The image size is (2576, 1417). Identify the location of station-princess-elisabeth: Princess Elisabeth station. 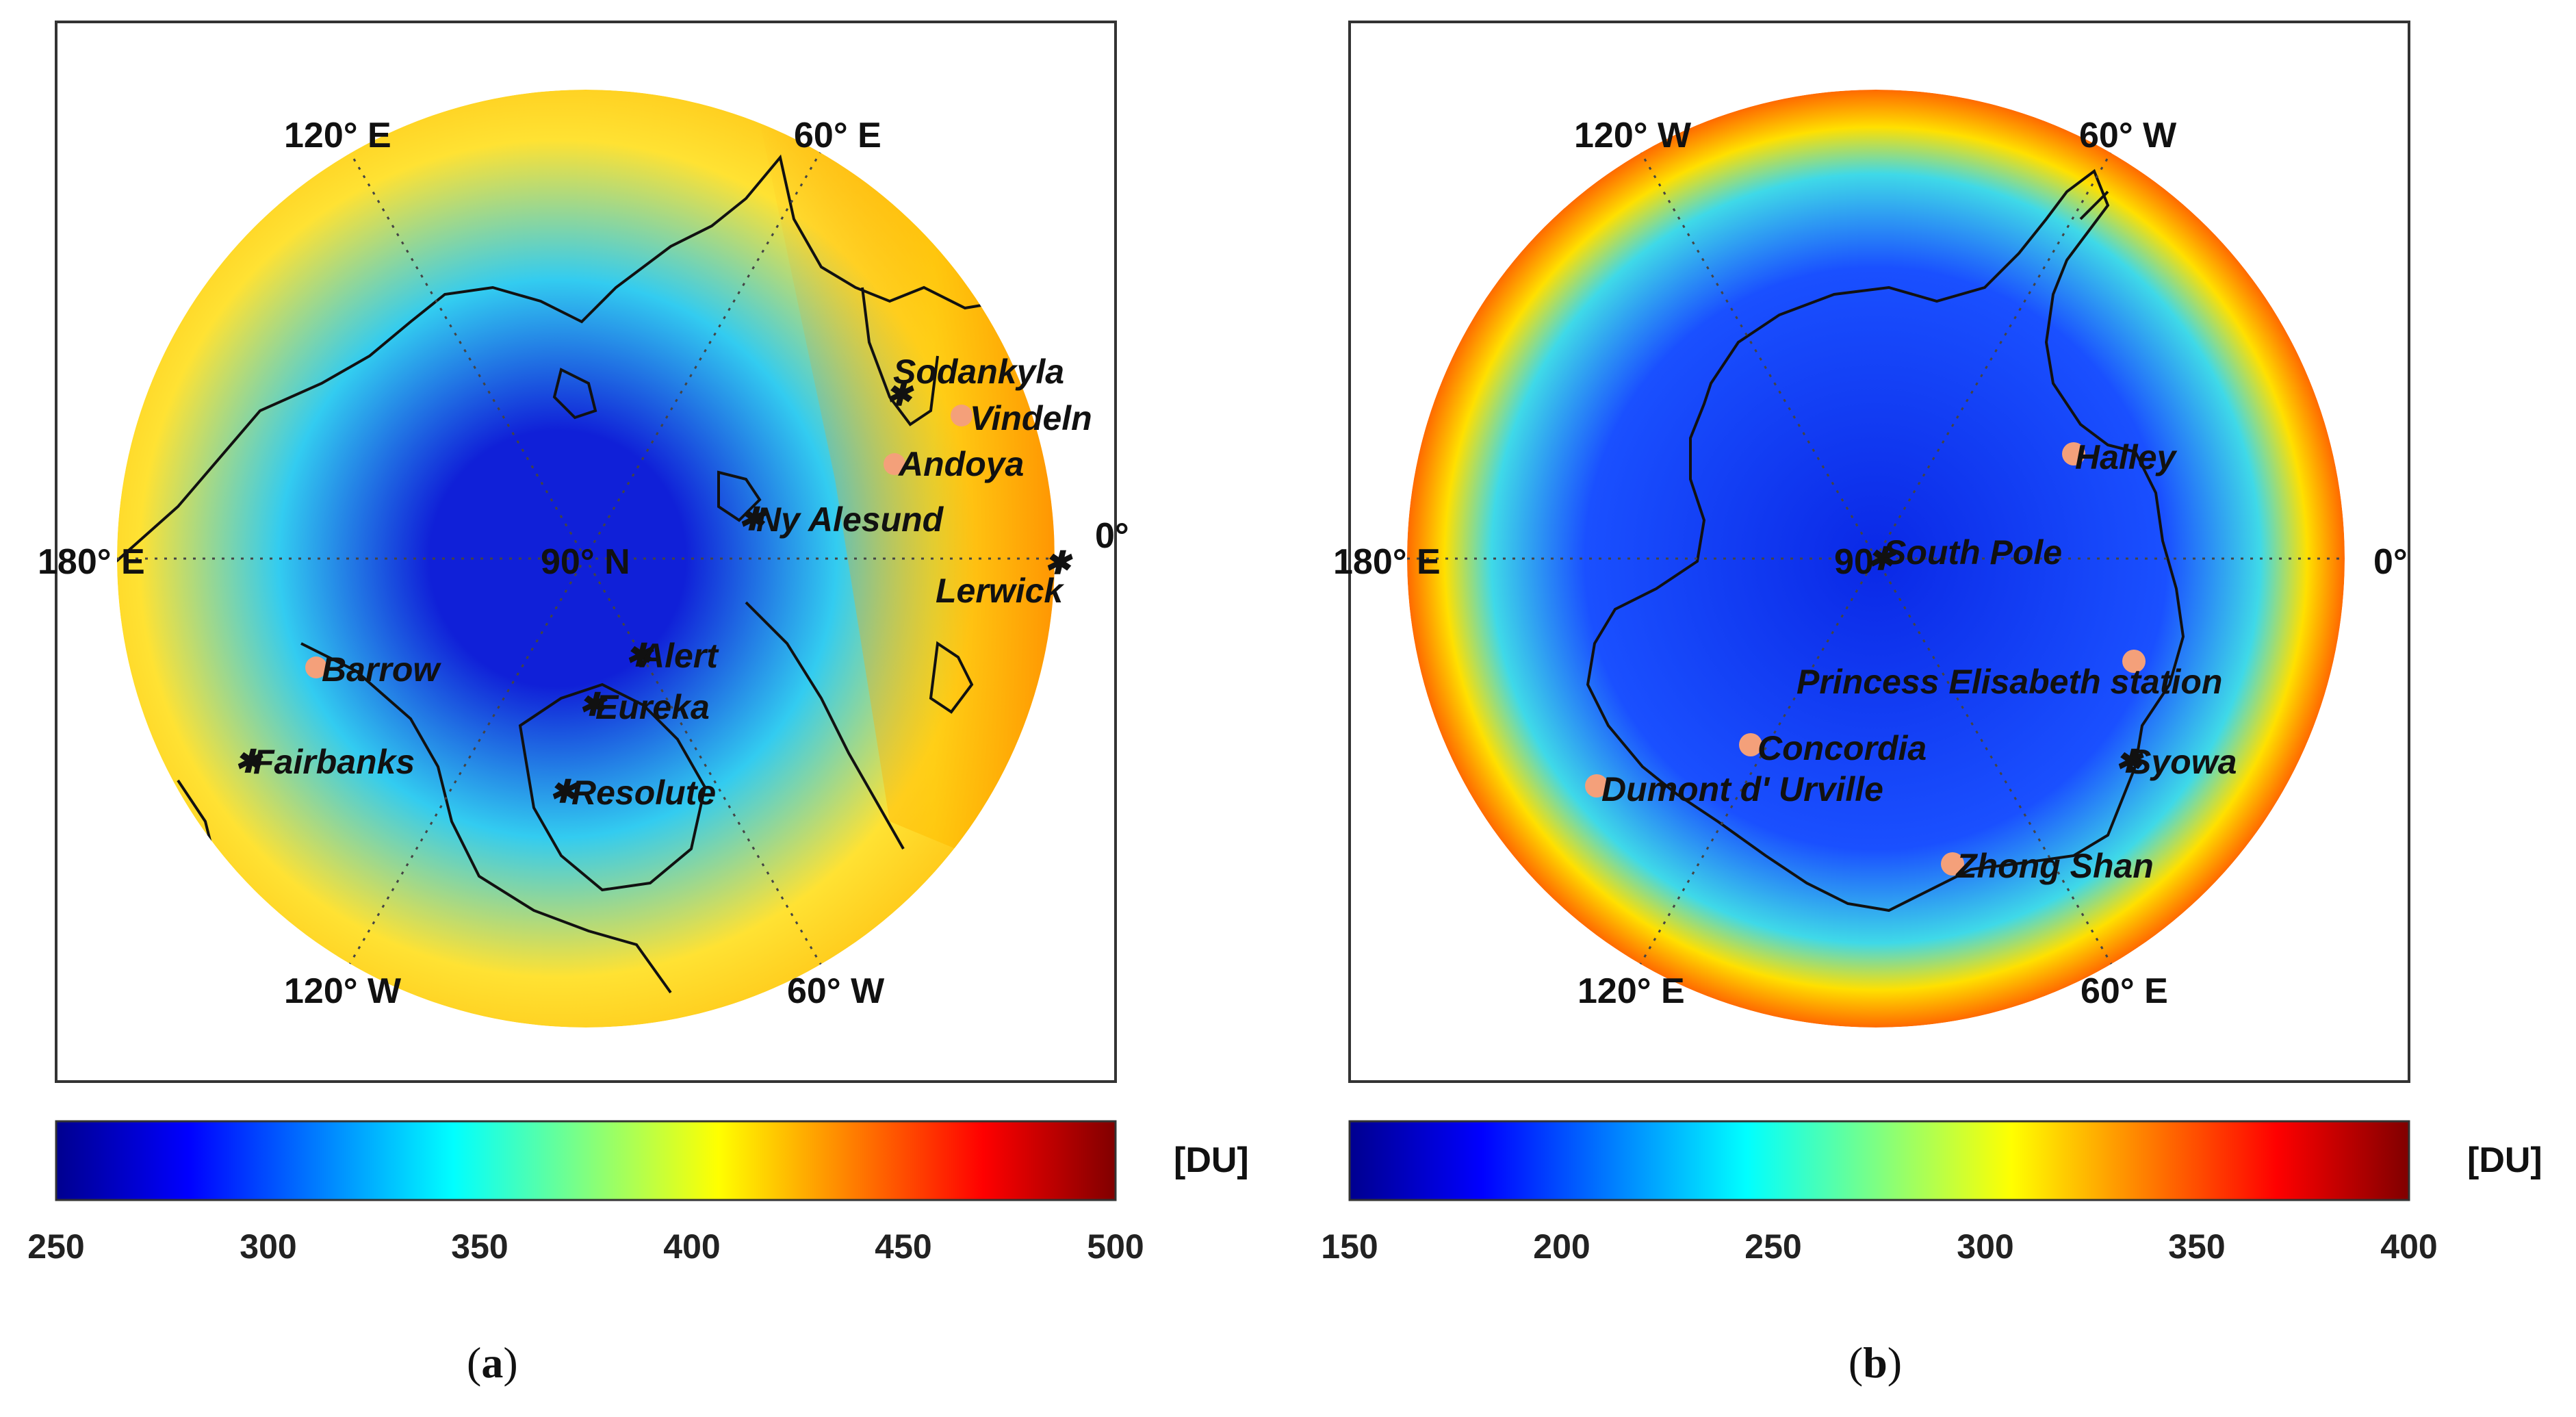
(2009, 675).